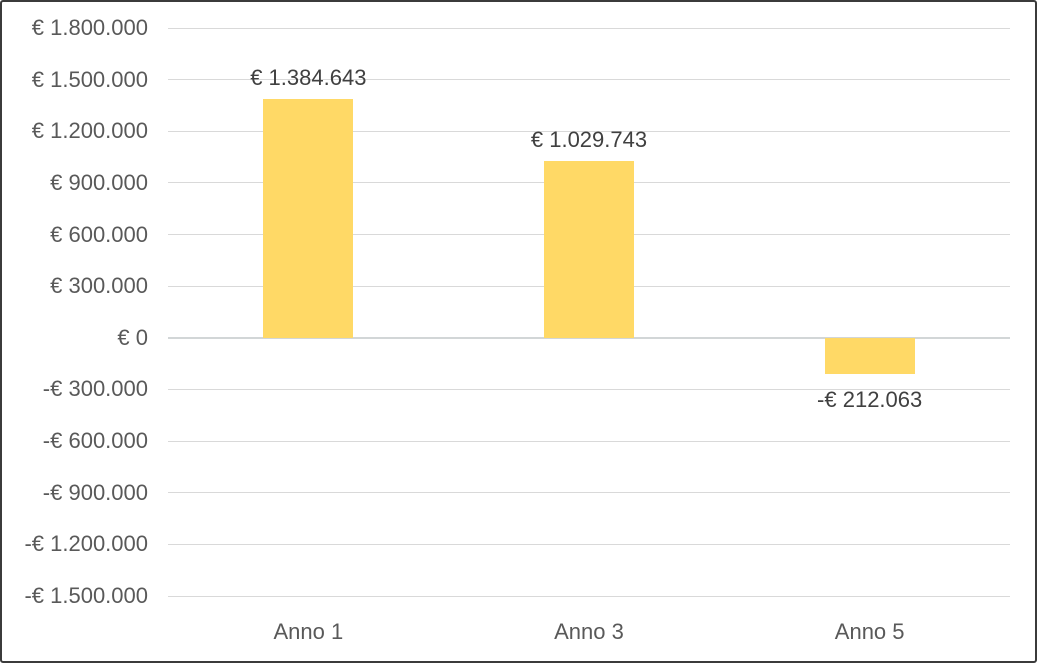 The width and height of the screenshot is (1037, 663). I want to click on bar-data-label: € 1.384.643, so click(308, 78).